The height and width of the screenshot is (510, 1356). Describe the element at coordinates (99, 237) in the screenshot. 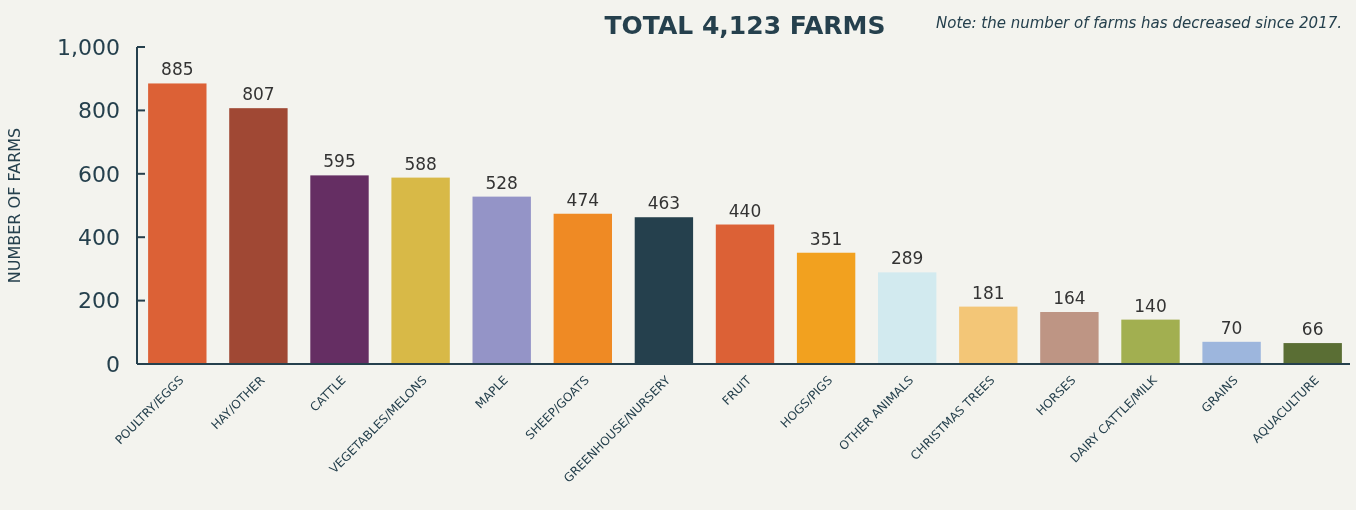

I see `y-tick-label: 400` at that location.